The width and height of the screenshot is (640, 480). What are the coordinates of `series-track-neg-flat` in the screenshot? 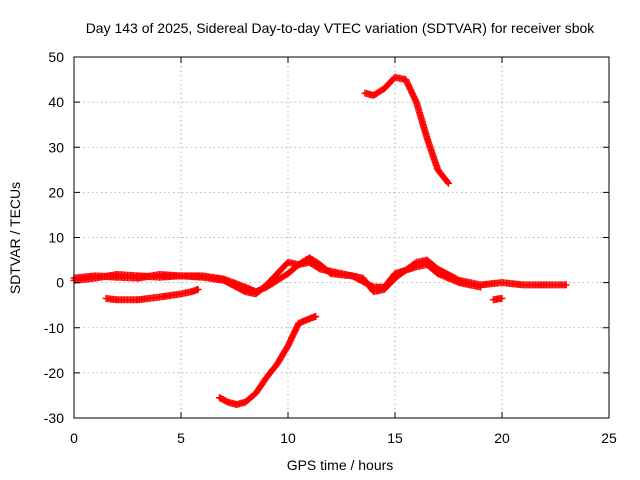 It's located at (152, 294).